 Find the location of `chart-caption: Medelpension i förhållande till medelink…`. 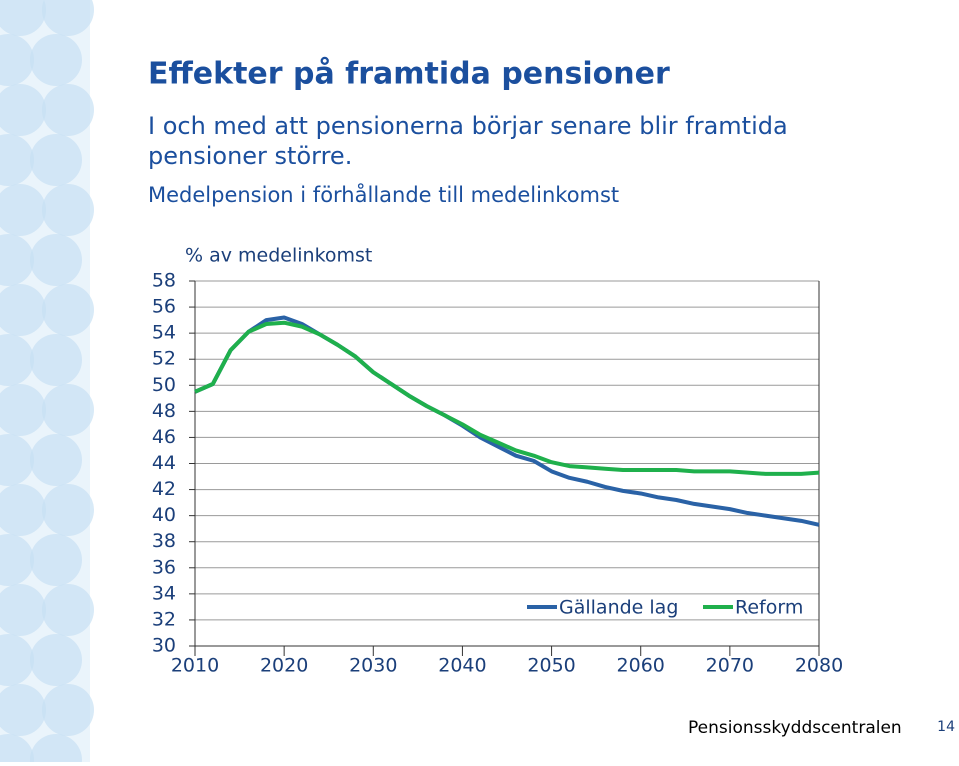

chart-caption: Medelpension i förhållande till medelink… is located at coordinates (383, 194).